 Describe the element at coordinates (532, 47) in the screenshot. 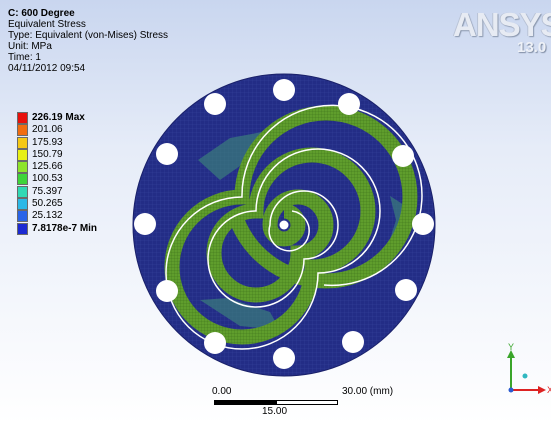

I see `logo-version: 13.0` at that location.